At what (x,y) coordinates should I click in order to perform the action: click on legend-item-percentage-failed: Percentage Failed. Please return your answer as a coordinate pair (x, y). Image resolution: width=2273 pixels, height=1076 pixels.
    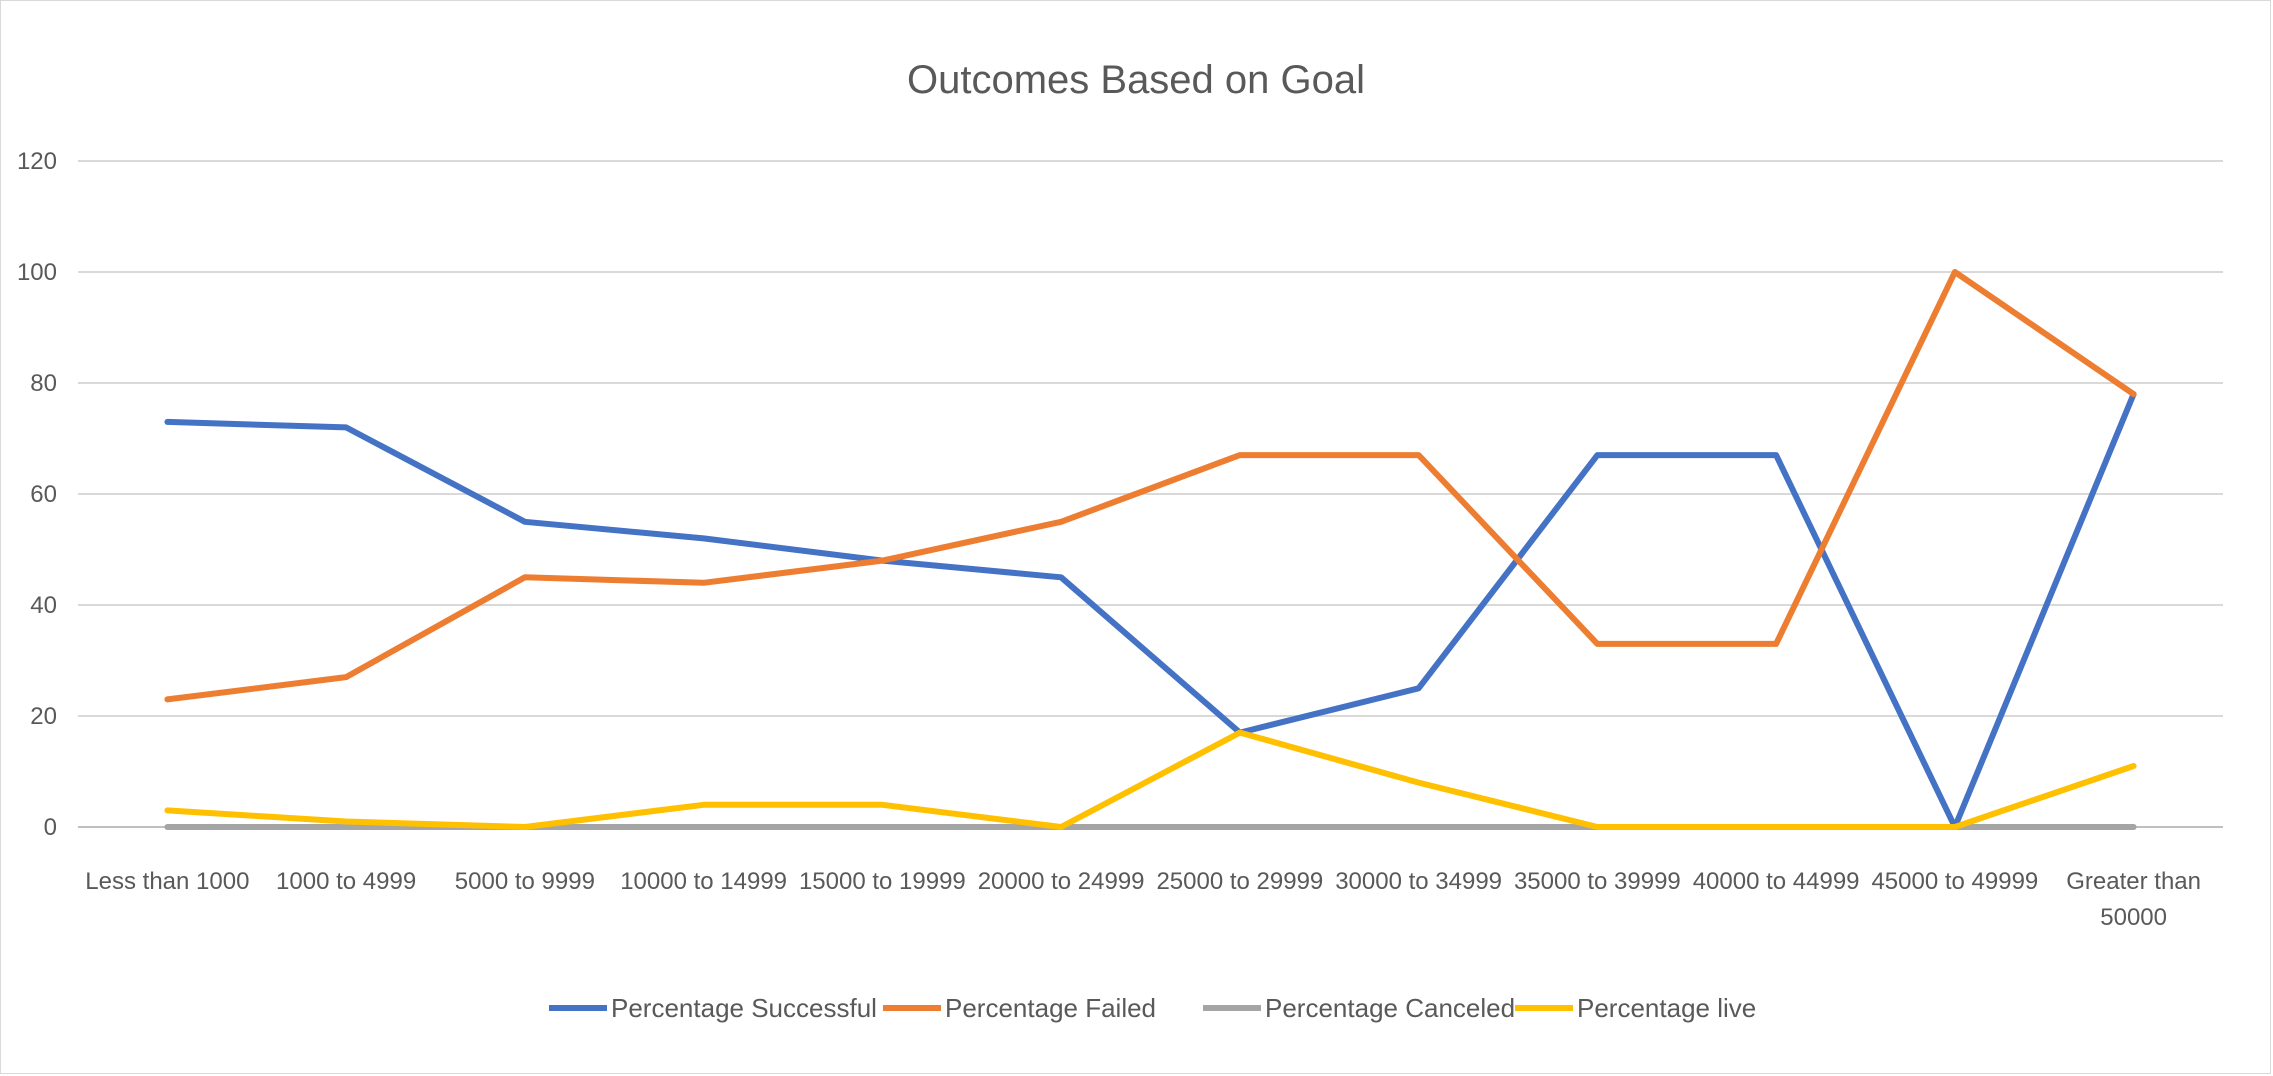
    Looking at the image, I should click on (1019, 1008).